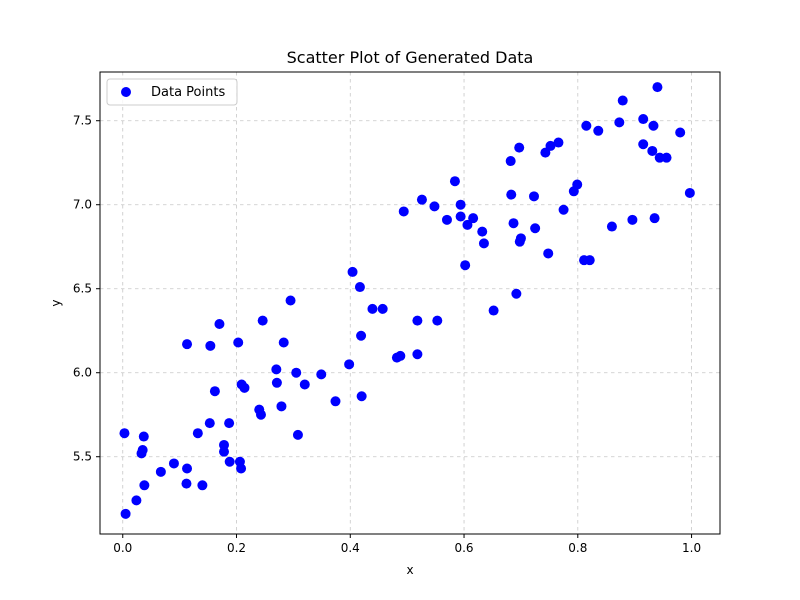 The height and width of the screenshot is (600, 800). Describe the element at coordinates (410, 57) in the screenshot. I see `chart-title: Scatter Plot of Generated Data` at that location.